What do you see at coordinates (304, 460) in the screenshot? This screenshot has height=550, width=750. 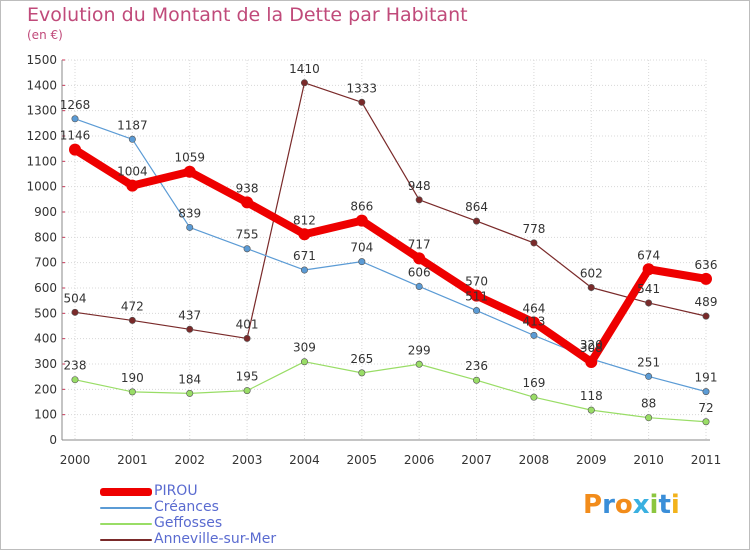 I see `x-tick-label: 2004` at bounding box center [304, 460].